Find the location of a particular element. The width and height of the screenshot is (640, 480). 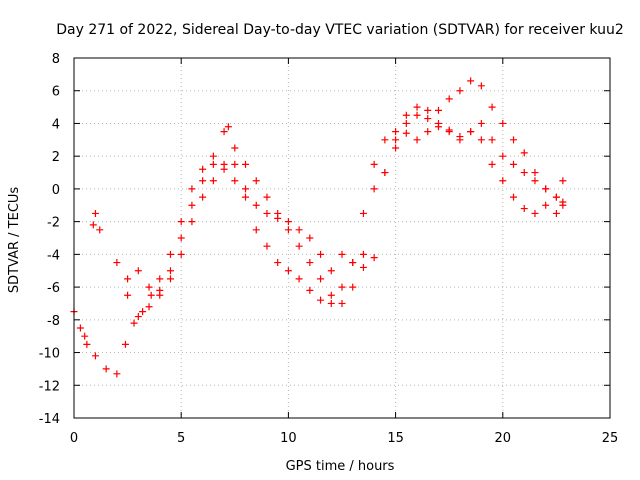

x-tick-label: 10 is located at coordinates (288, 438).